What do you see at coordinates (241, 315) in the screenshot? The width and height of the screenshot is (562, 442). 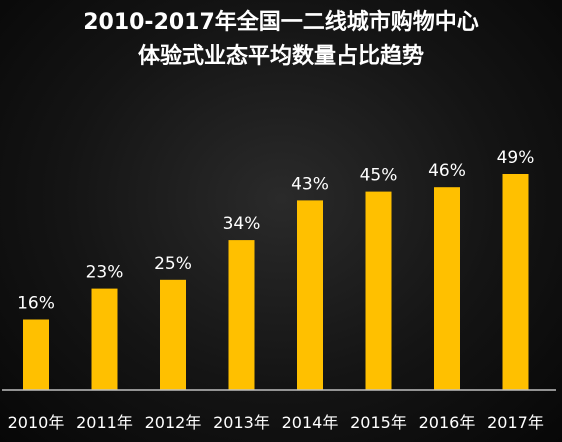 I see `bar-2013年` at bounding box center [241, 315].